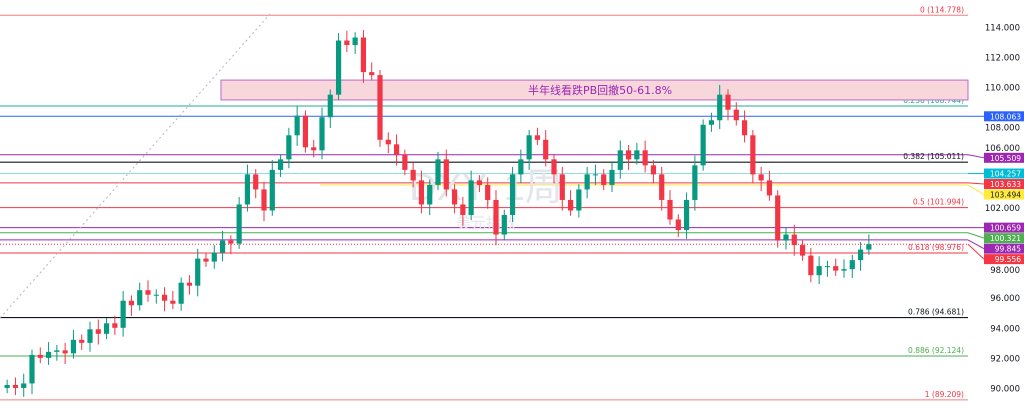  What do you see at coordinates (1002, 149) in the screenshot?
I see `y-axis-tick: 106.000` at bounding box center [1002, 149].